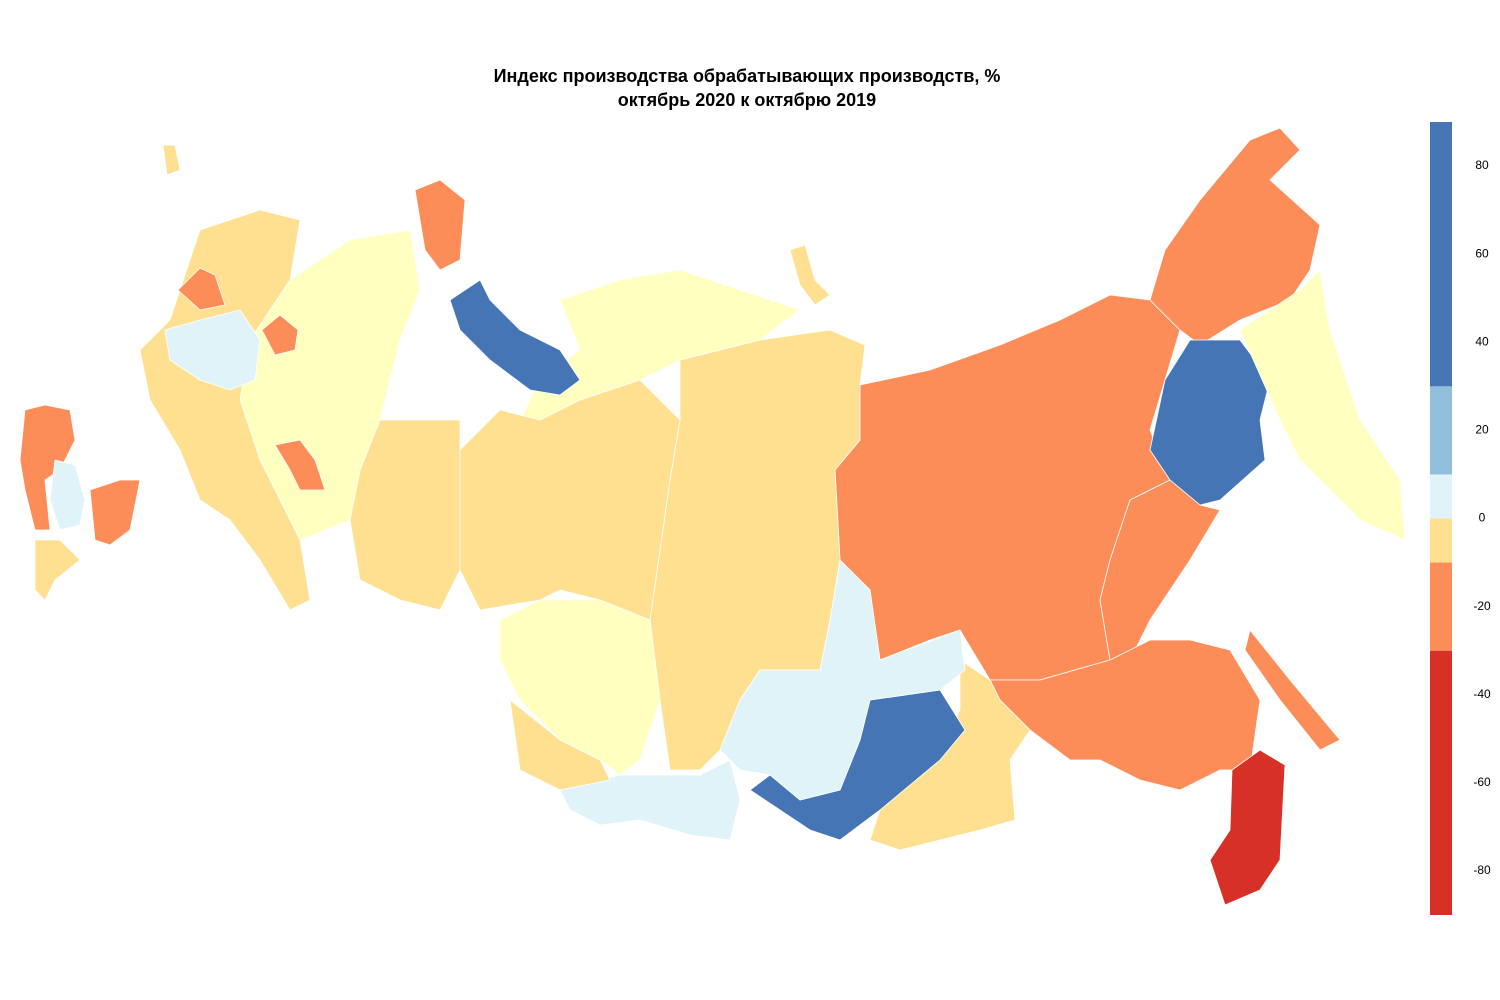 The width and height of the screenshot is (1500, 1000). What do you see at coordinates (747, 100) in the screenshot?
I see `map-subtitle: октябрь 2020 к октябрю 2019` at bounding box center [747, 100].